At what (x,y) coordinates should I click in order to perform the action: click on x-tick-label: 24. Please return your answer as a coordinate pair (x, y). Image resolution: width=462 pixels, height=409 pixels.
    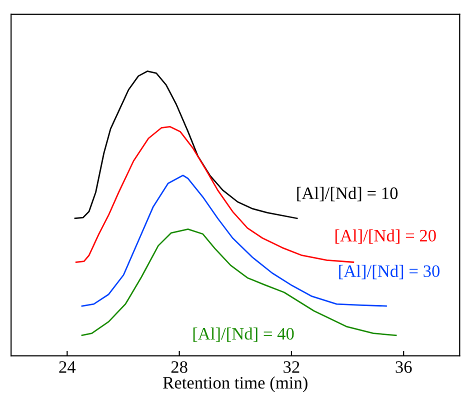
    Looking at the image, I should click on (67, 367).